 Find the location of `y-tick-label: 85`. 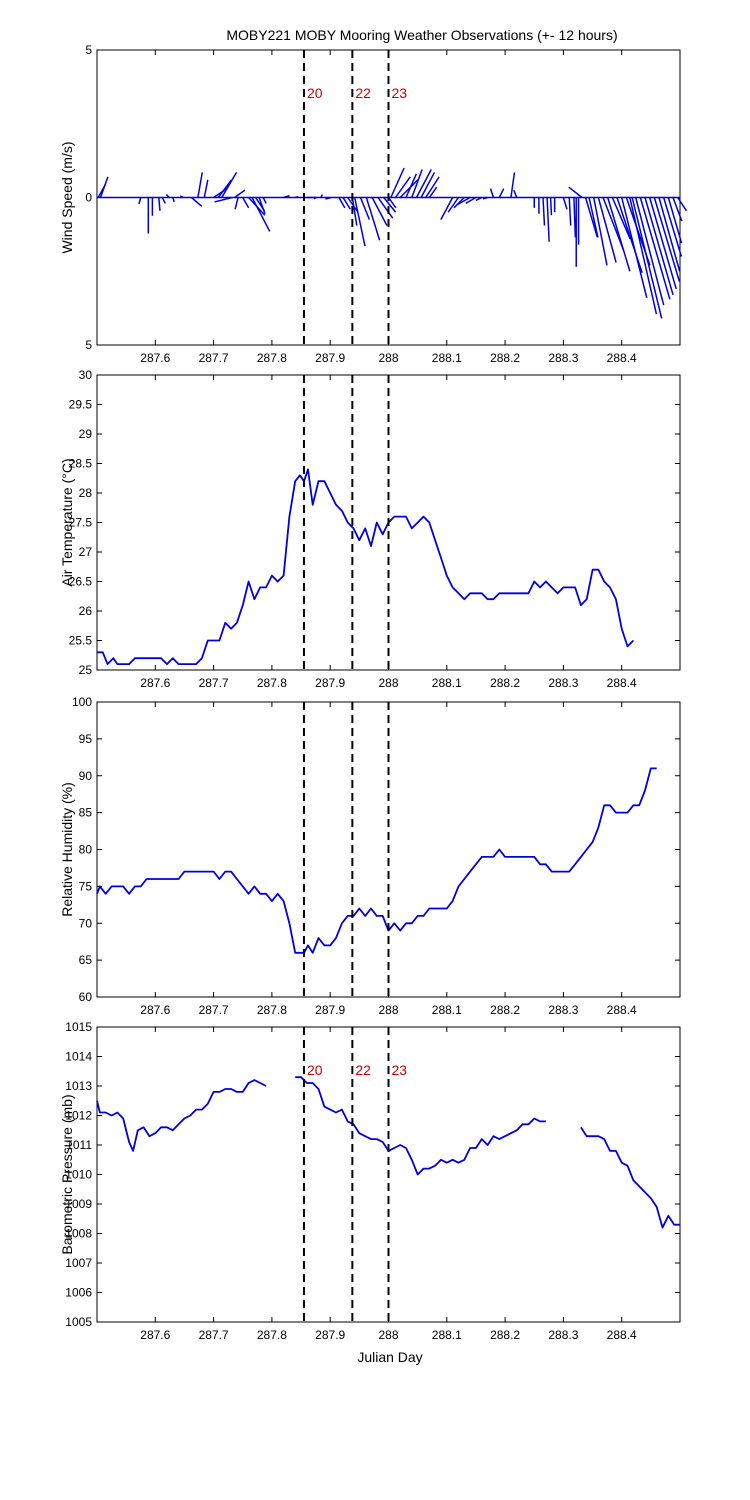

y-tick-label: 85 is located at coordinates (86, 813).